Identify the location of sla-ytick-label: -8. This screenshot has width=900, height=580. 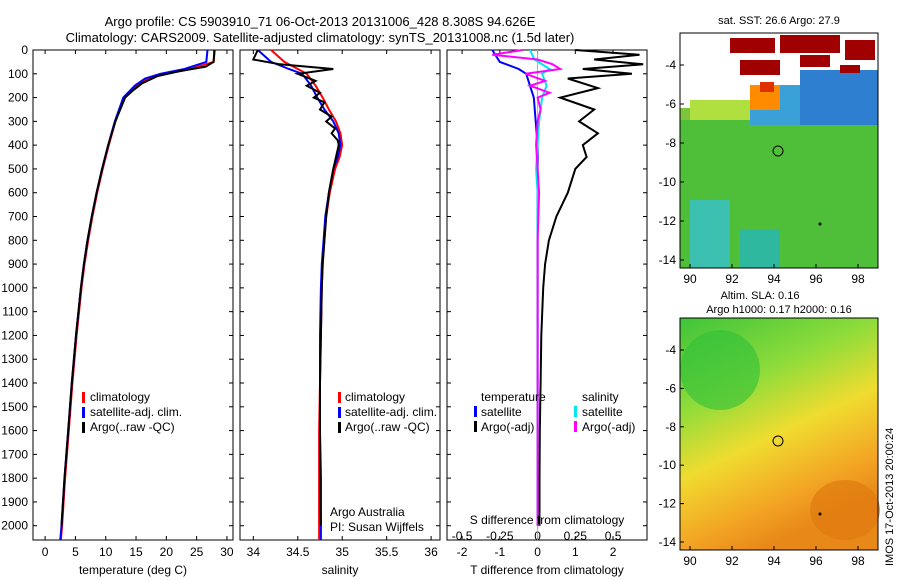
(670, 427).